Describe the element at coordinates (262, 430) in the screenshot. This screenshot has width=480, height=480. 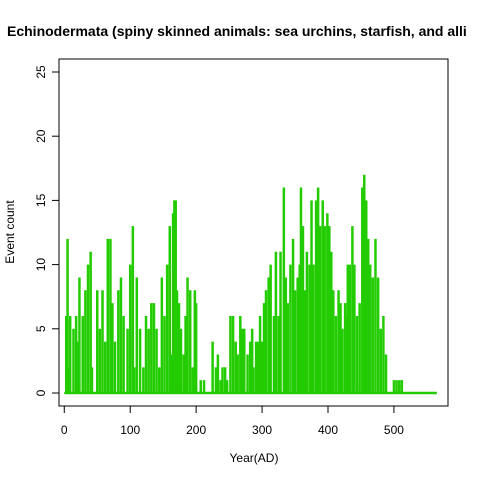
I see `x-tick-label: 300` at that location.